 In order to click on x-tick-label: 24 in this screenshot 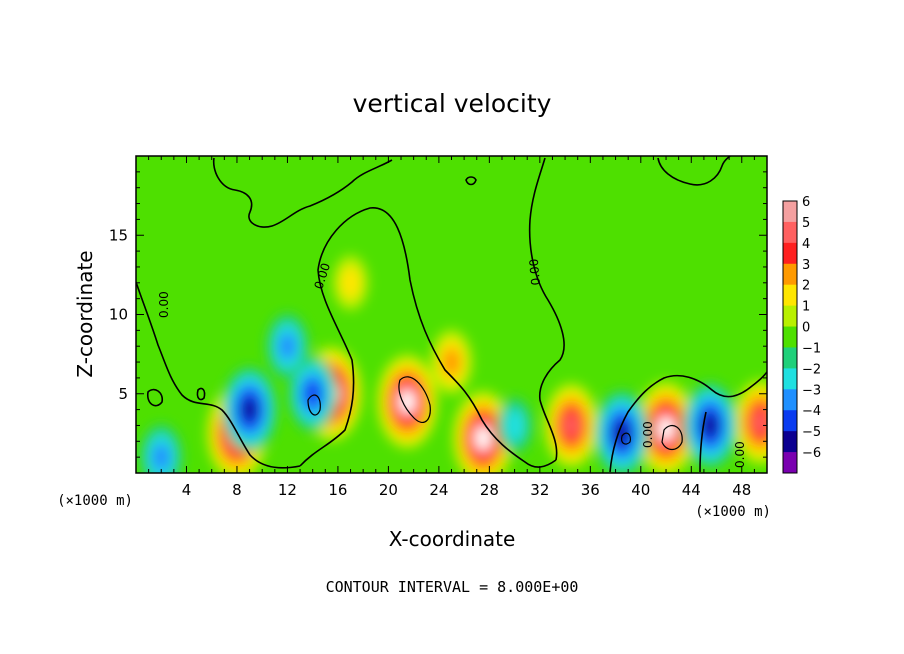, I will do `click(438, 490)`.